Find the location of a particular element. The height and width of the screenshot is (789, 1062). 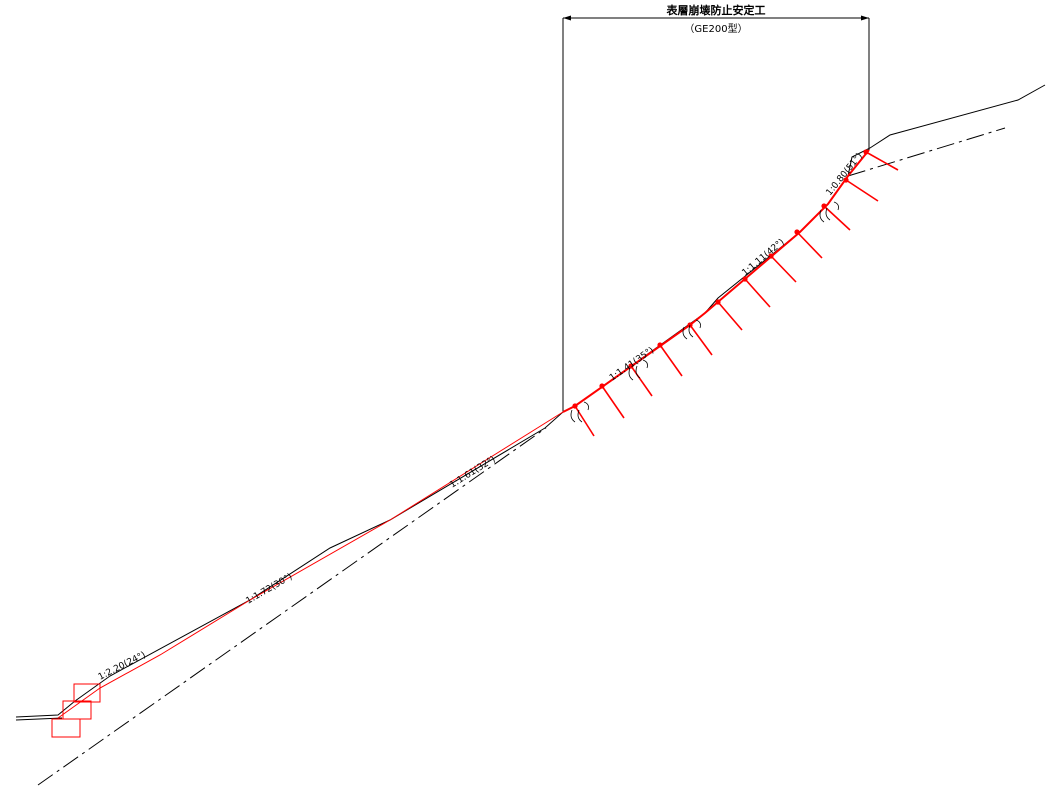

extent-dimension is located at coordinates (716, 213).